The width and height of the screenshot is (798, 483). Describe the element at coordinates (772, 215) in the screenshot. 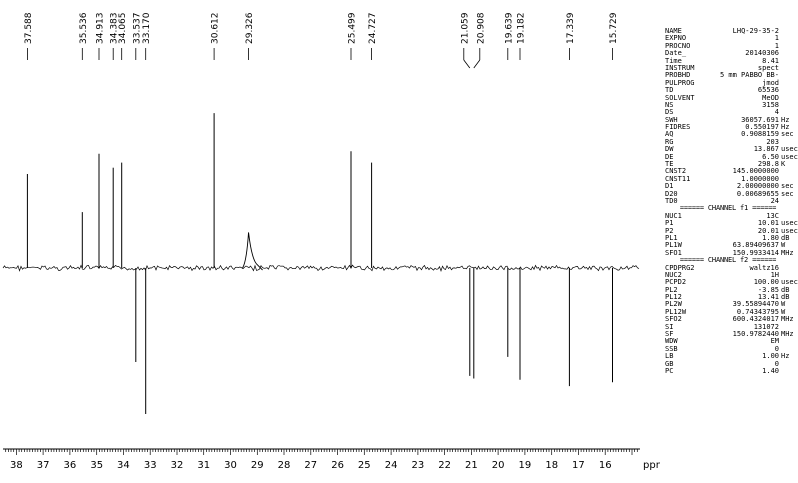

I see `parameter-value: 13C` at that location.